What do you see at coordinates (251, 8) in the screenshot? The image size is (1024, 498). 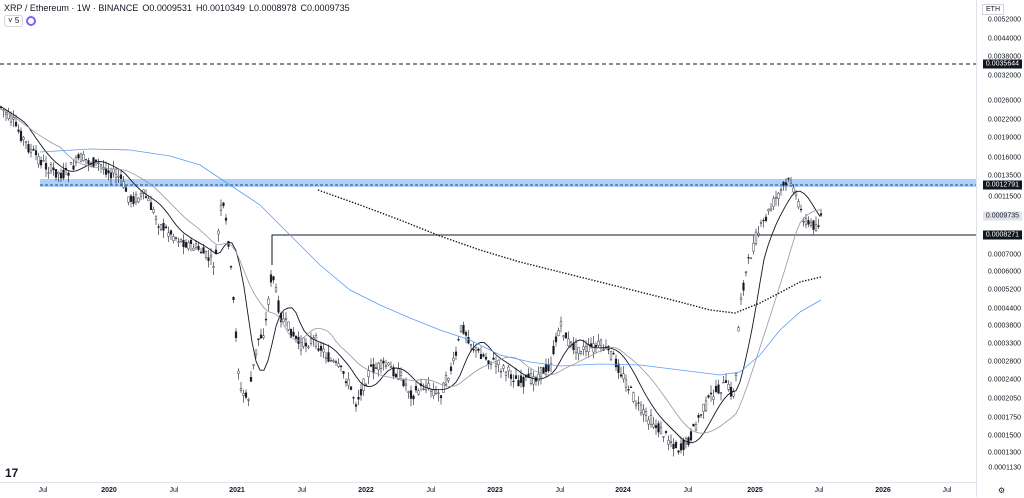 I see `low-key: L` at bounding box center [251, 8].